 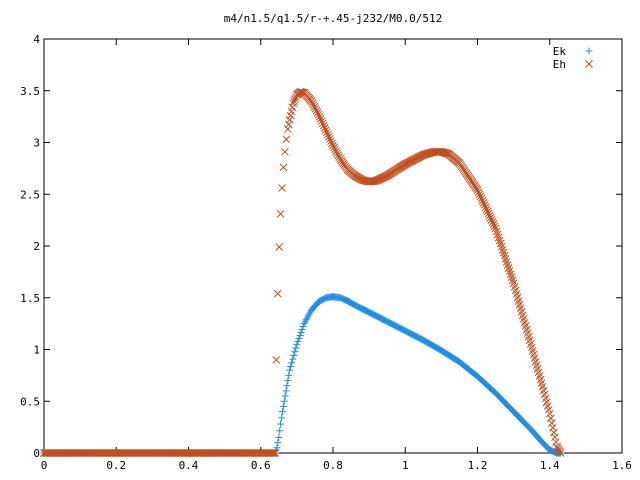 I want to click on x-tick-label: 0.8, so click(x=333, y=465).